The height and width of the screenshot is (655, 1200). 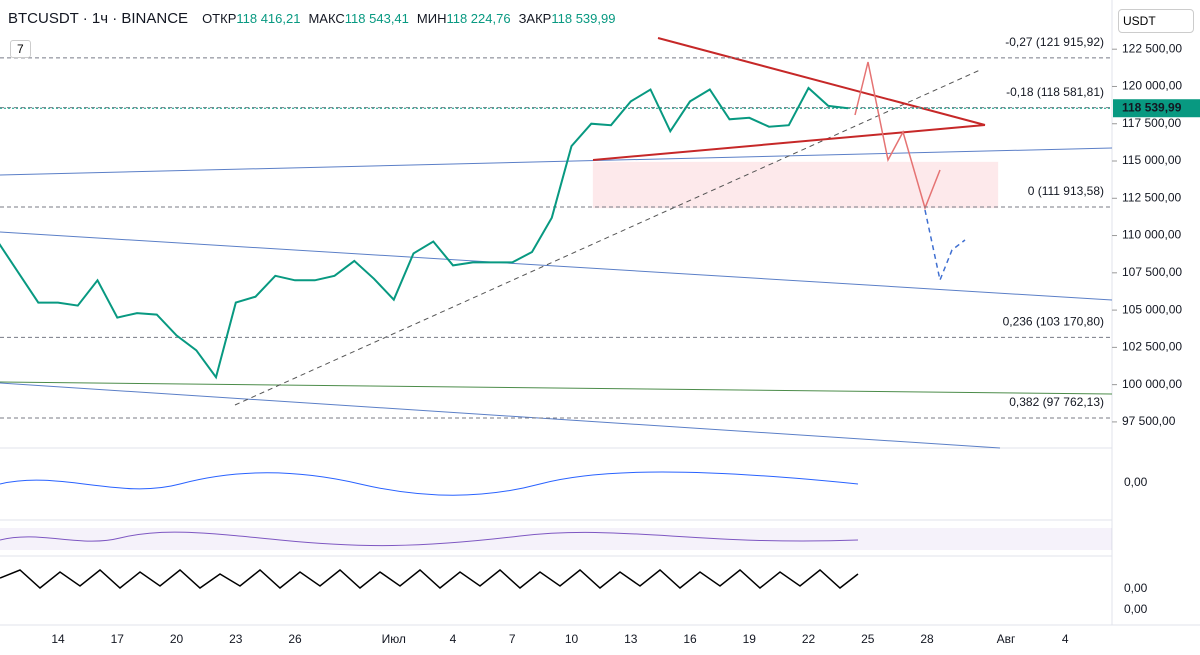 What do you see at coordinates (1151, 235) in the screenshot?
I see `y-tick-label: 110 000,00` at bounding box center [1151, 235].